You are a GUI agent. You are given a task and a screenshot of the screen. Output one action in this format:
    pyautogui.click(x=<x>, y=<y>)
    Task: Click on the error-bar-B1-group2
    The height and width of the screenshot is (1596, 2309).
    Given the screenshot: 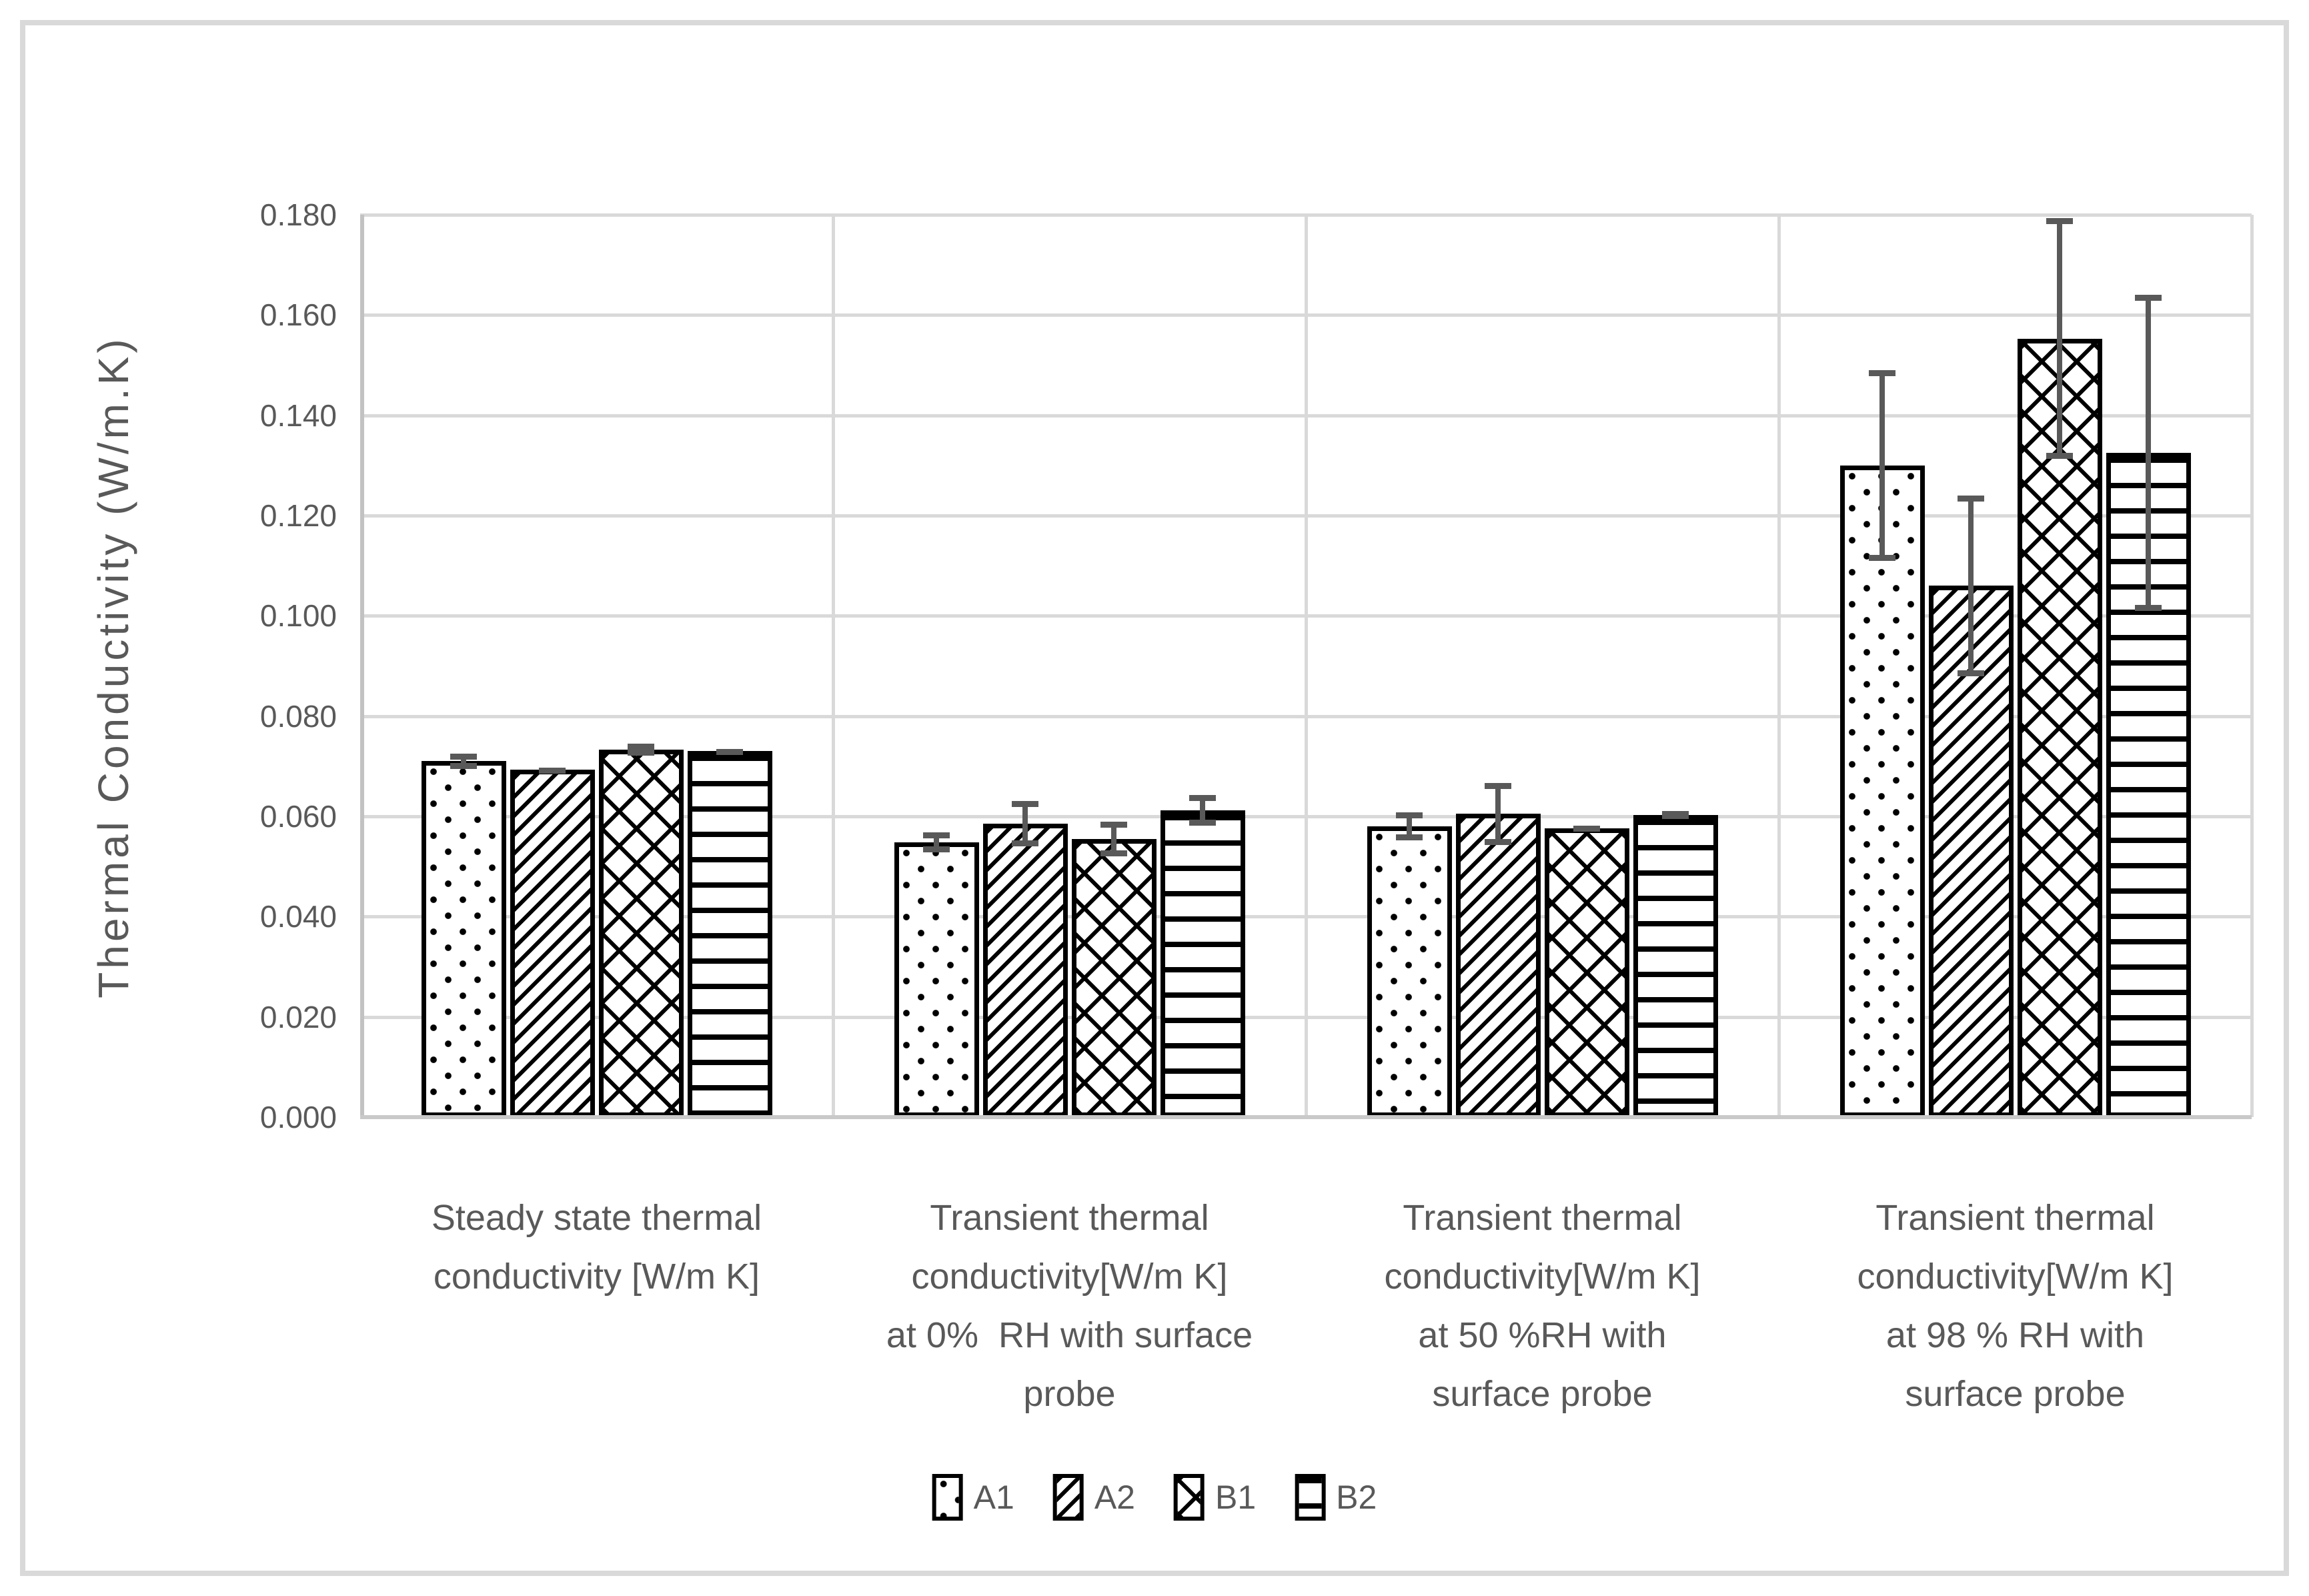 What is the action you would take?
    pyautogui.click(x=1113, y=839)
    